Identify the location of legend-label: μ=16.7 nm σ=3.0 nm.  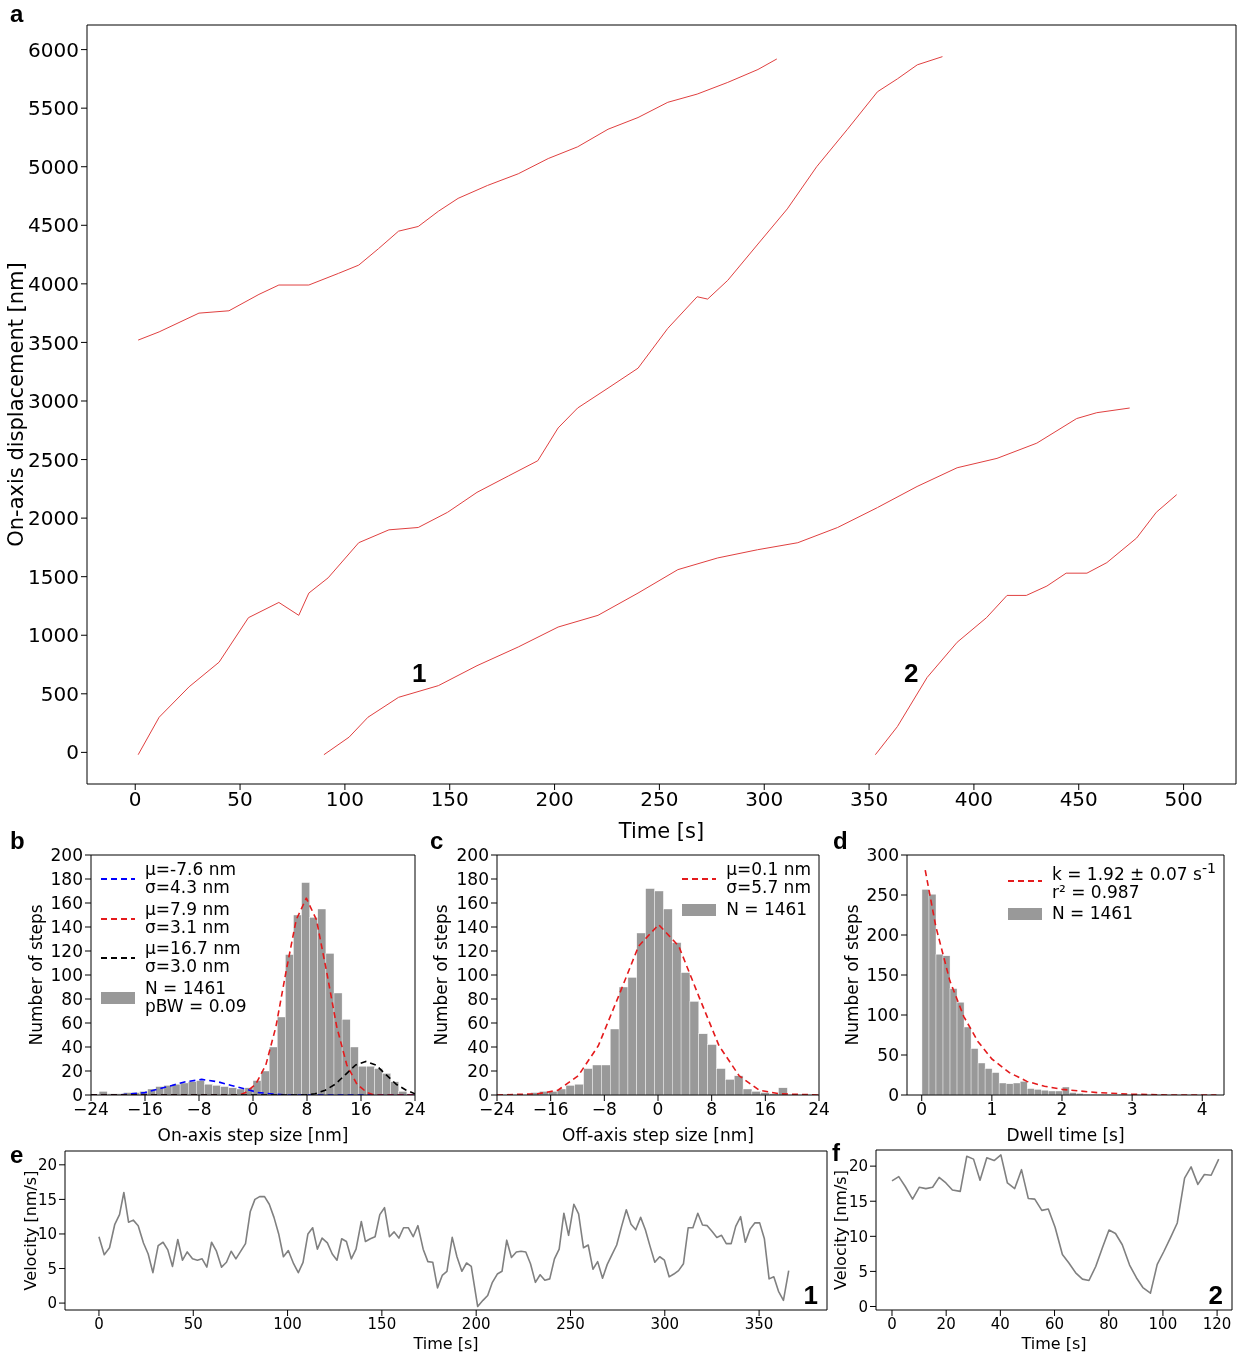
(193, 957).